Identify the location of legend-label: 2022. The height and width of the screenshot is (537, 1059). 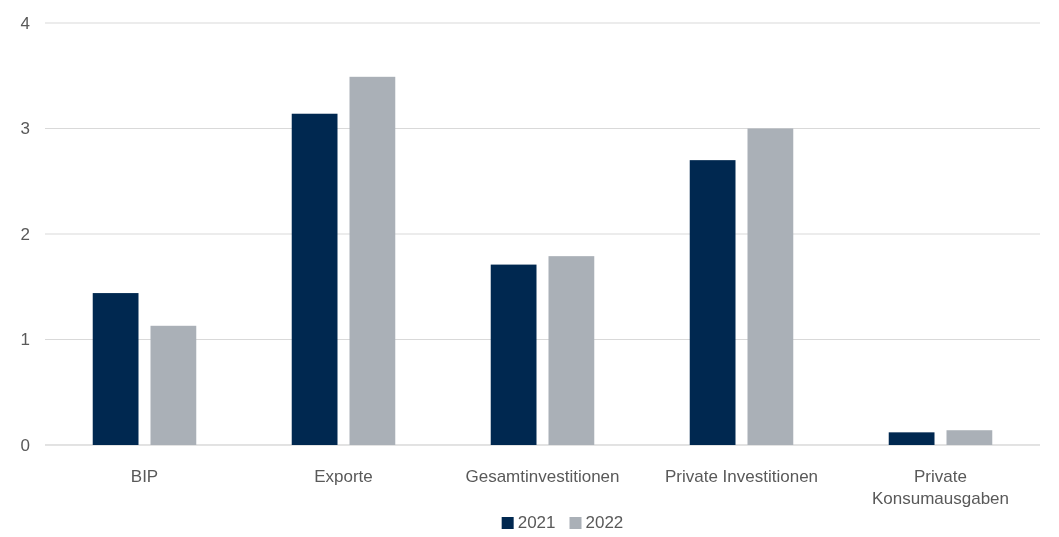
(604, 522).